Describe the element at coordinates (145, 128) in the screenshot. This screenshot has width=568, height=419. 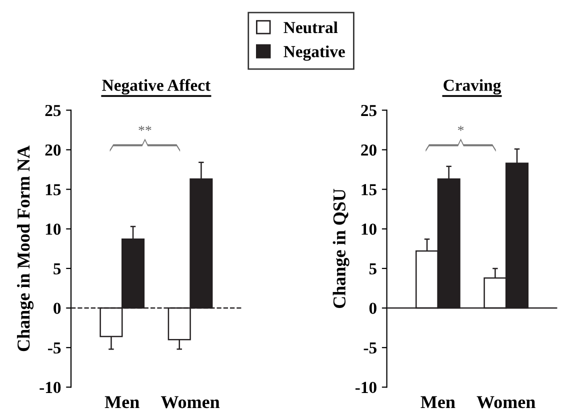
I see `annotation: **` at that location.